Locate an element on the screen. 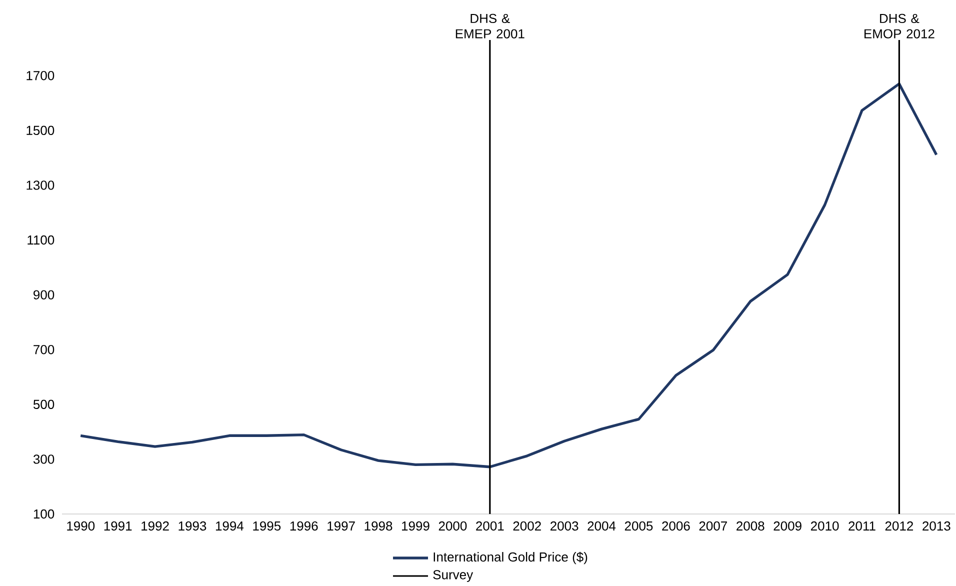 Image resolution: width=956 pixels, height=586 pixels. x-tick-label: 1995 is located at coordinates (267, 526).